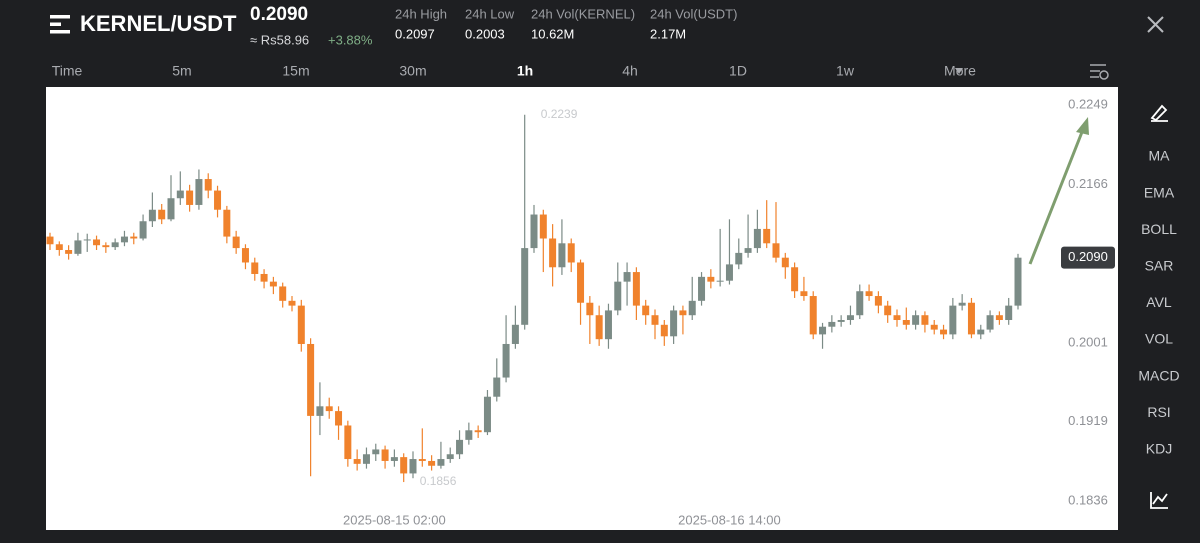 The width and height of the screenshot is (1200, 543). Describe the element at coordinates (295, 71) in the screenshot. I see `timeframe: 15m` at that location.